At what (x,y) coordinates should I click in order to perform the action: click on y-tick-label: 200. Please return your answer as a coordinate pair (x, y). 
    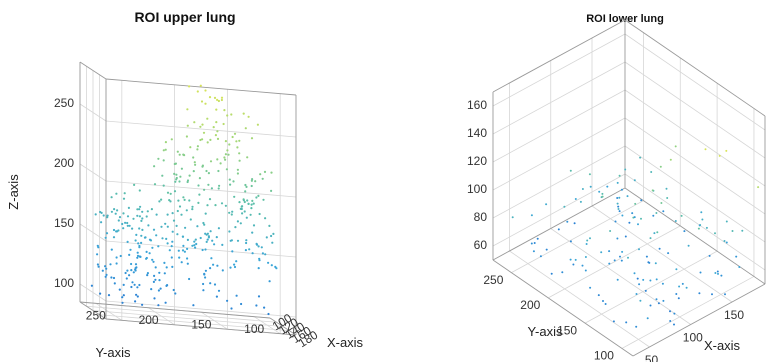
    Looking at the image, I should click on (149, 320).